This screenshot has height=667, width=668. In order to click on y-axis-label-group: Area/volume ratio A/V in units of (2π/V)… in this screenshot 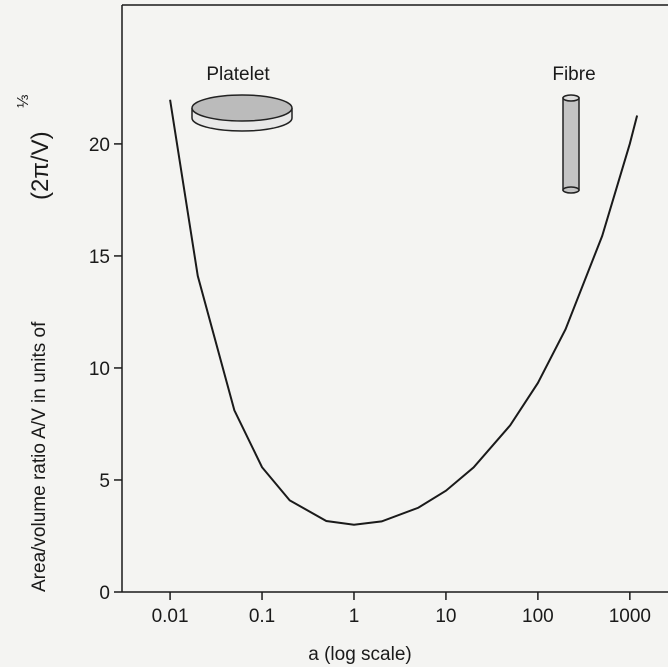, I will do `click(34, 343)`.